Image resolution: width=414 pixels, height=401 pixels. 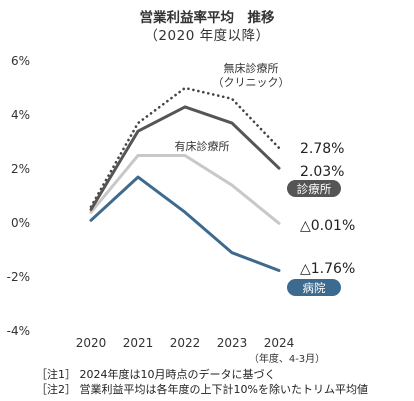 What do you see at coordinates (18, 277) in the screenshot?
I see `y-tick-label: -2%` at bounding box center [18, 277].